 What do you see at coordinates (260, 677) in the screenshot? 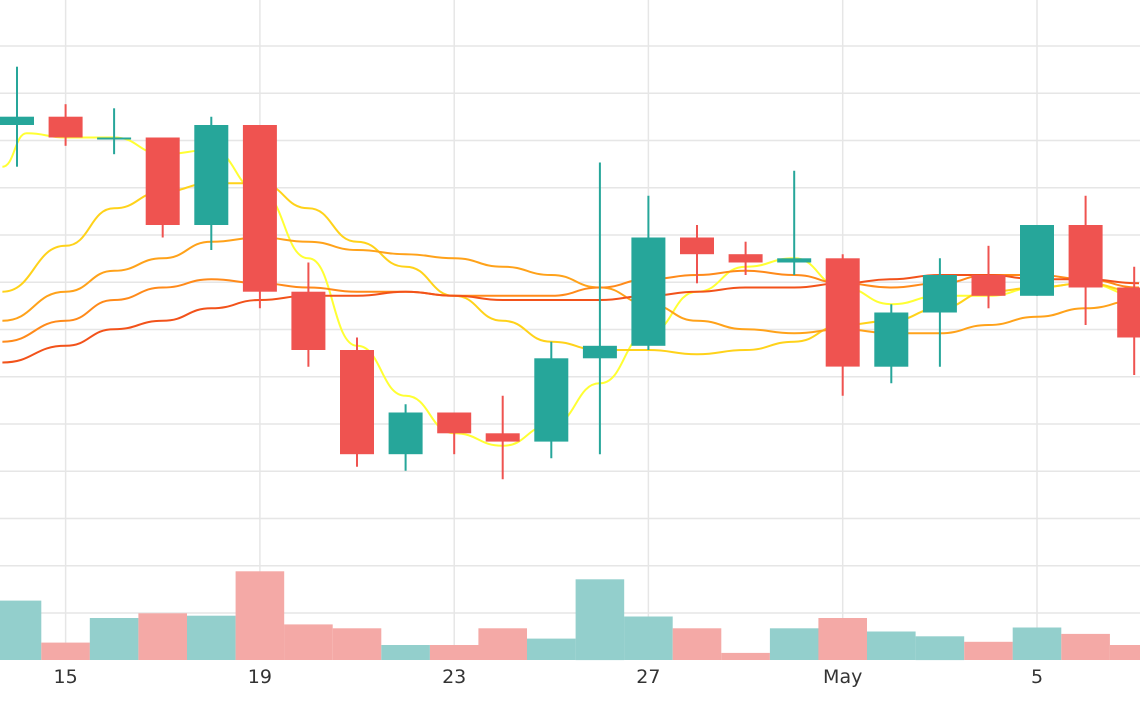
I see `x-tick-label: 19` at bounding box center [260, 677].